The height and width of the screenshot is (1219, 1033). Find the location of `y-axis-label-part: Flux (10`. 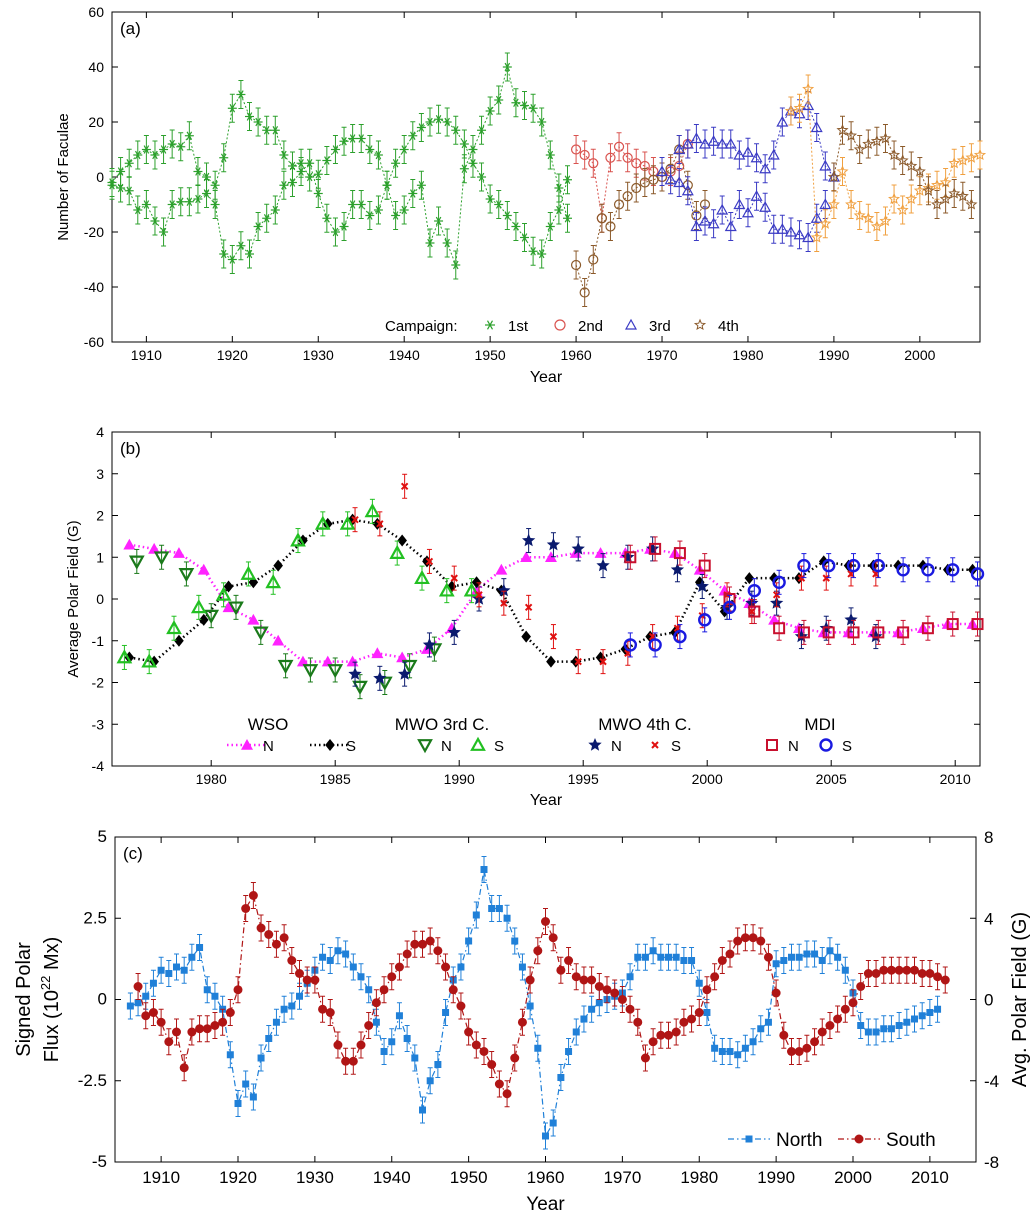

y-axis-label-part: Flux (10 is located at coordinates (52, 1026).